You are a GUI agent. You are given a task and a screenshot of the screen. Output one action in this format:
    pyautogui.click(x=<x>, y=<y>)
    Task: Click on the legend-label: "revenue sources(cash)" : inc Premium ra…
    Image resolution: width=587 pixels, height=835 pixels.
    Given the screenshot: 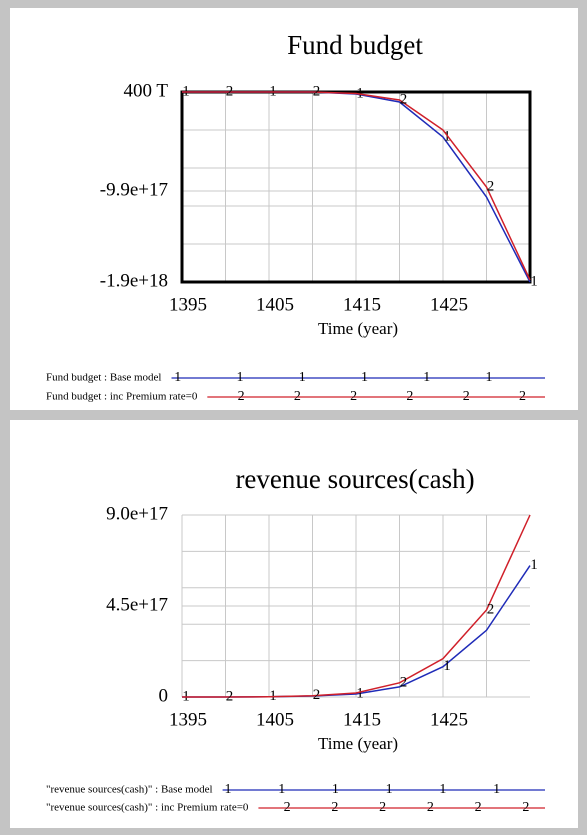 What is the action you would take?
    pyautogui.click(x=147, y=808)
    